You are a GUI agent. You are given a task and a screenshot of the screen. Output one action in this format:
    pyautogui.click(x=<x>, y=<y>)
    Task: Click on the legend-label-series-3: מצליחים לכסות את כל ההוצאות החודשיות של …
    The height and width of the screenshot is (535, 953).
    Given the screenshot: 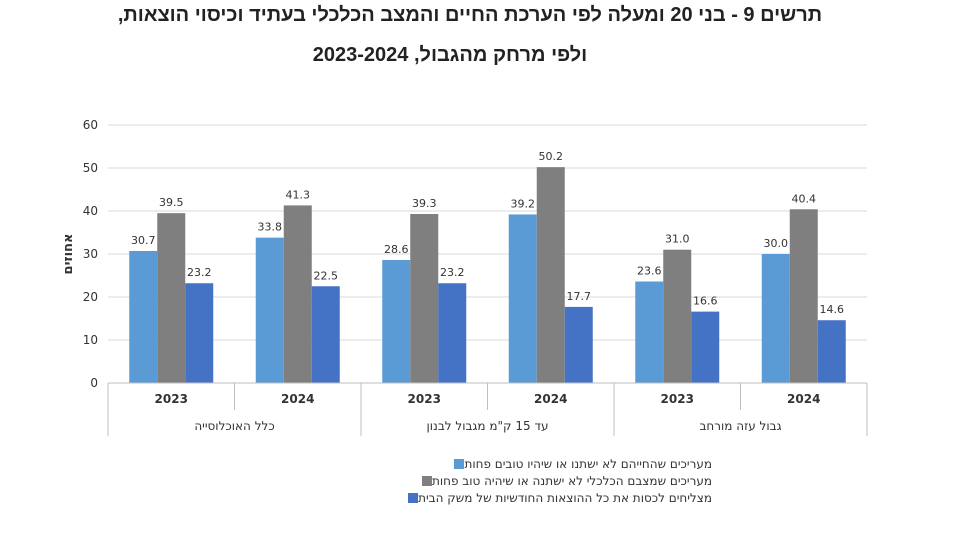 What is the action you would take?
    pyautogui.click(x=565, y=497)
    